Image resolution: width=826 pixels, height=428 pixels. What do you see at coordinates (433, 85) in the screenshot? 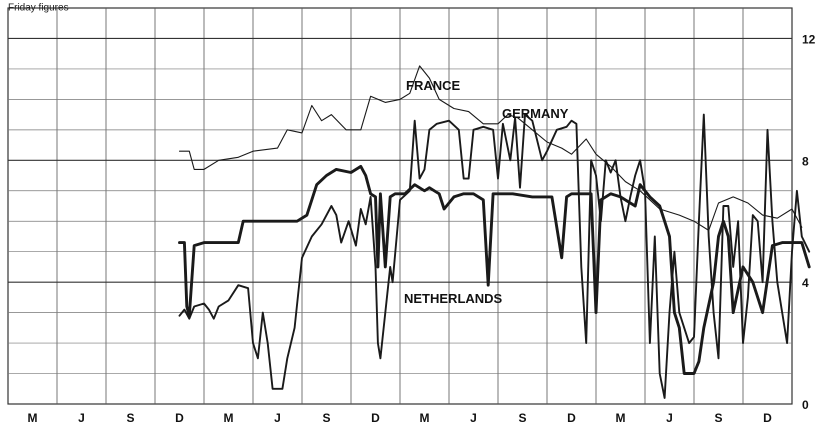
I see `series-label-france: FRANCE` at bounding box center [433, 85].